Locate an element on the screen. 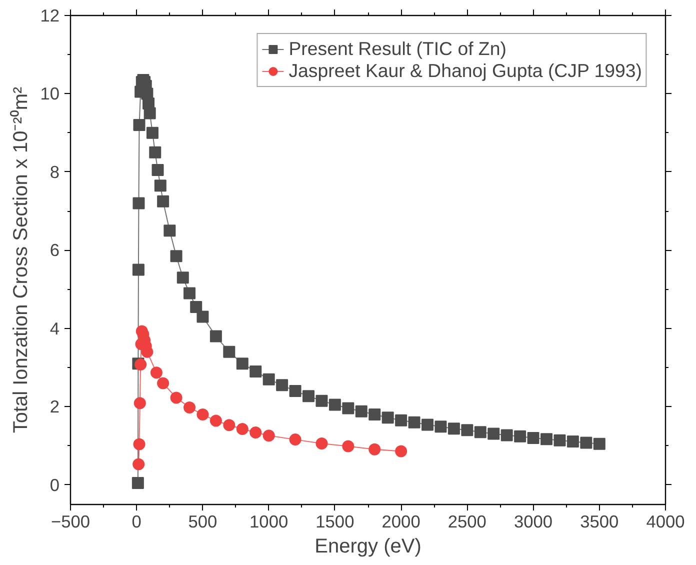 Image resolution: width=696 pixels, height=565 pixels. x-tick-label: 2000 is located at coordinates (401, 522).